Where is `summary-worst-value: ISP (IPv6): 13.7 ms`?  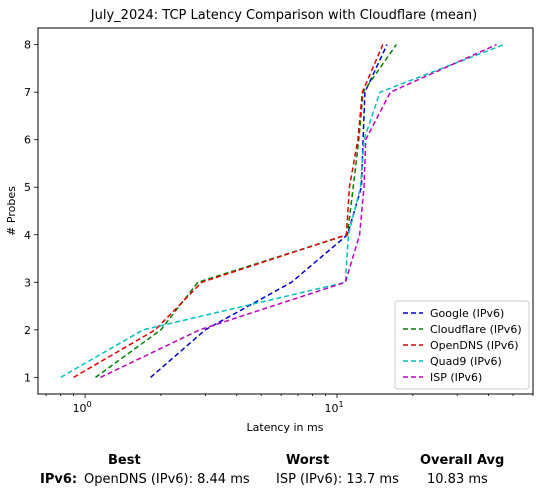 summary-worst-value: ISP (IPv6): 13.7 ms is located at coordinates (337, 479).